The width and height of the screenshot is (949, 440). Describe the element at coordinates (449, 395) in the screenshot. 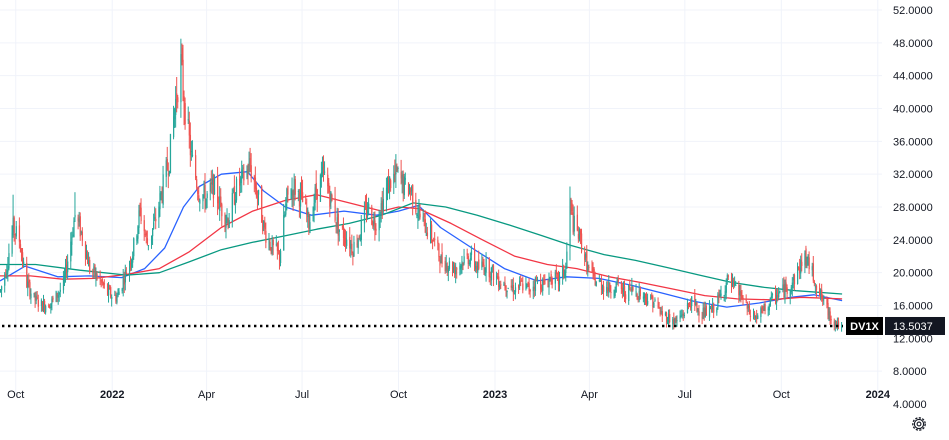

I see `time-axis: Oct 2022 Apr Jul Oct 2023 Apr Jul Oct 2024` at that location.